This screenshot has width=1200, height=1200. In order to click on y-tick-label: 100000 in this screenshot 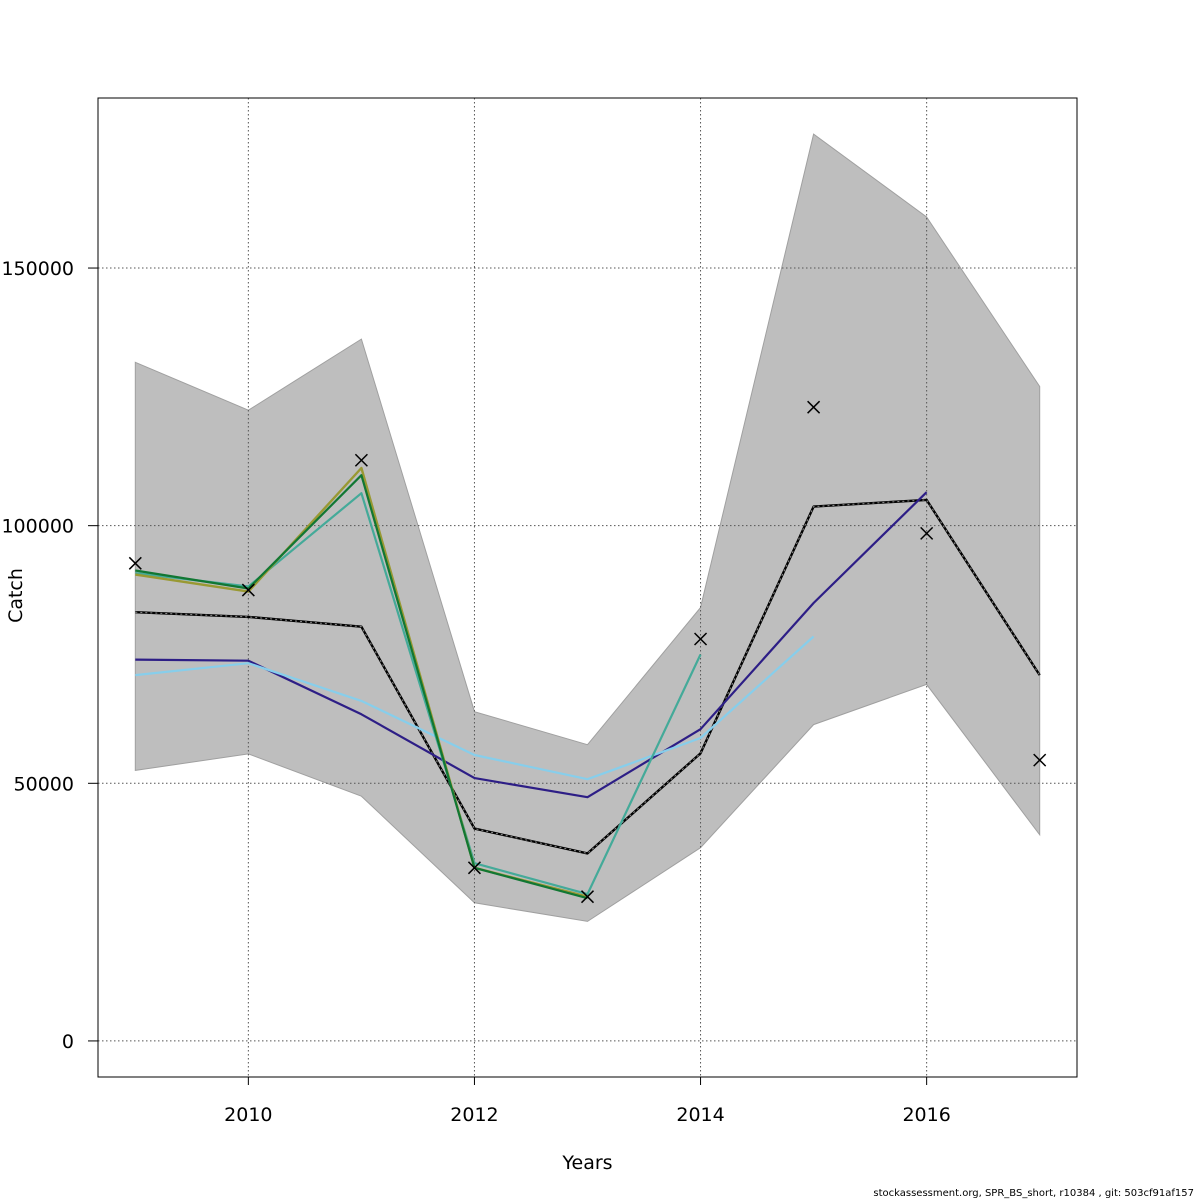, I will do `click(37, 527)`.